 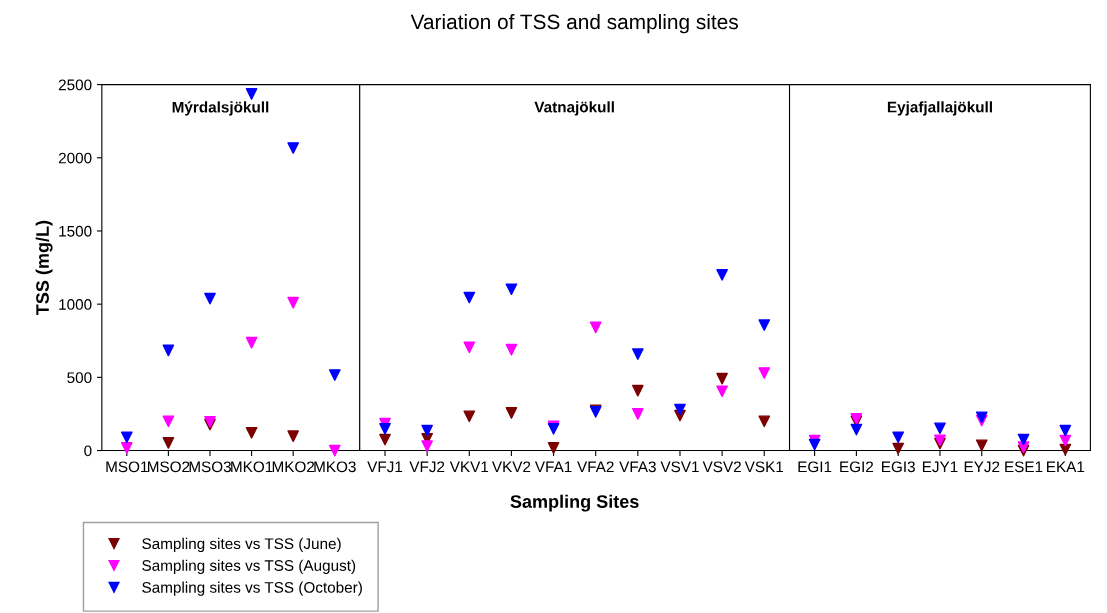 What do you see at coordinates (241, 545) in the screenshot?
I see `legend-label: Sampling sites vs TSS (June)` at bounding box center [241, 545].